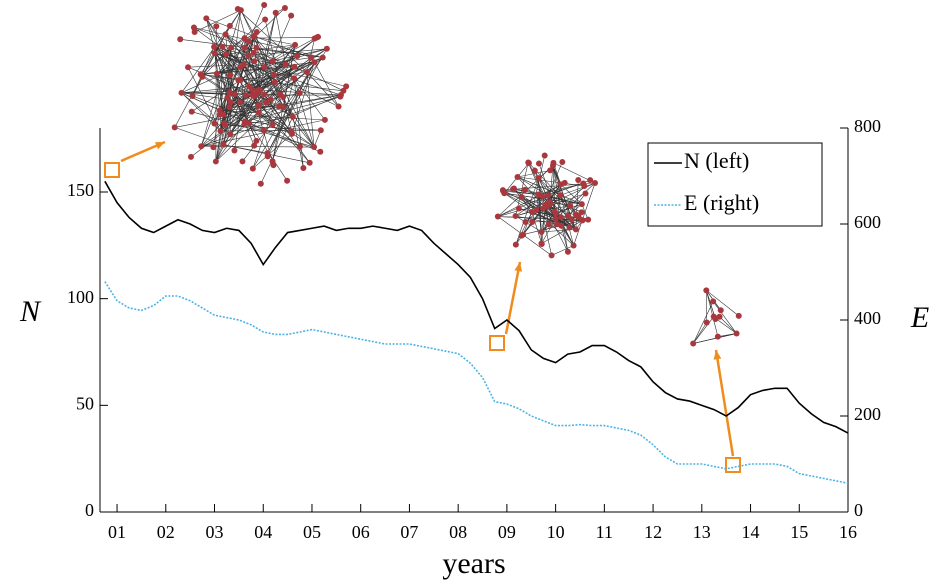 The image size is (948, 586). Describe the element at coordinates (867, 414) in the screenshot. I see `y2-tick-label: 200` at that location.